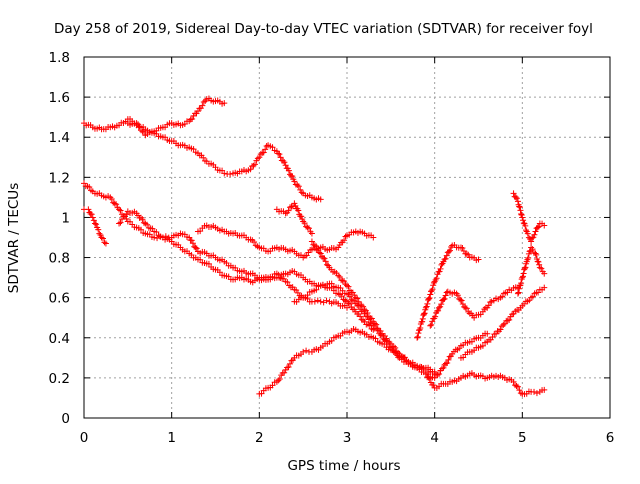 This screenshot has height=484, width=640. What do you see at coordinates (171, 438) in the screenshot?
I see `x-tick-label: 1` at bounding box center [171, 438].